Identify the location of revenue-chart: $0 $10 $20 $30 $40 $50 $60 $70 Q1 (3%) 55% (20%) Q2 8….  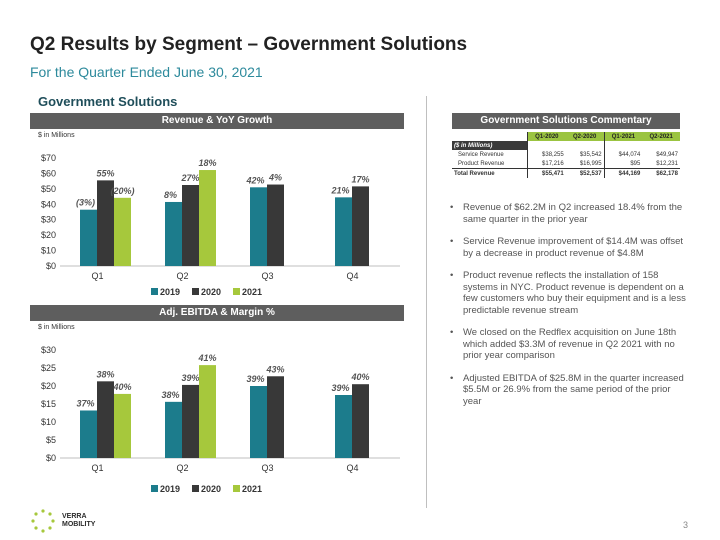
(220, 225).